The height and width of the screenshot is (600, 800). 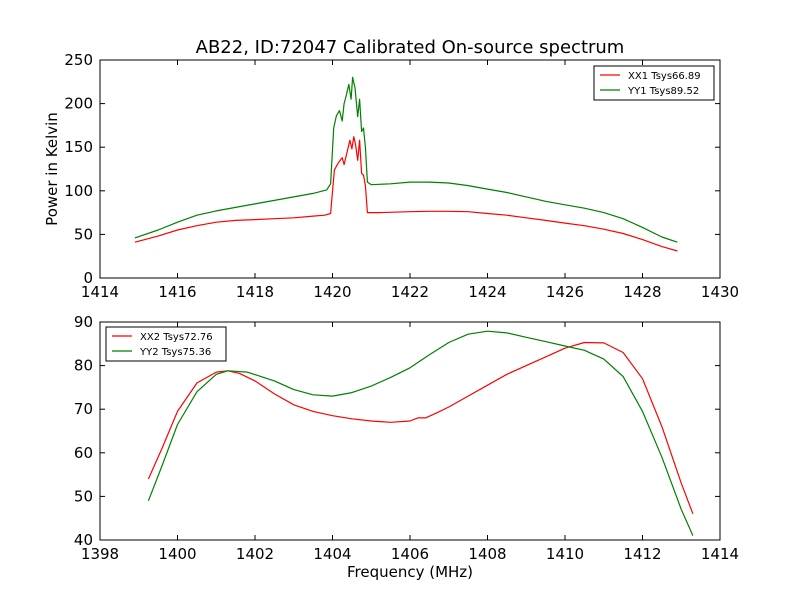 What do you see at coordinates (255, 292) in the screenshot?
I see `x-tick-label: 1418` at bounding box center [255, 292].